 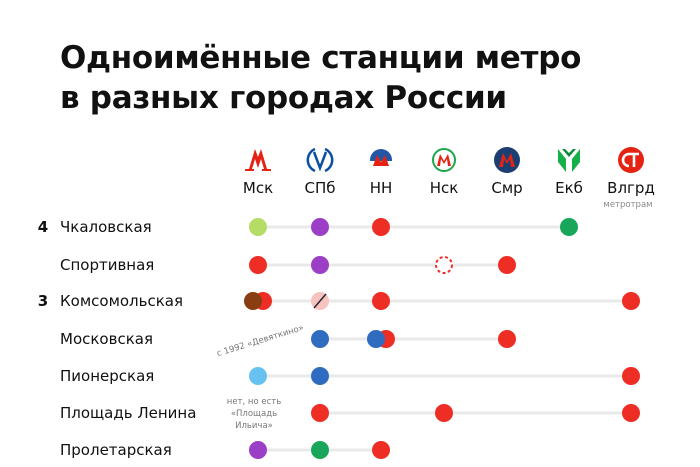 What do you see at coordinates (320, 450) in the screenshot?
I see `station-dot-r6-c1` at bounding box center [320, 450].